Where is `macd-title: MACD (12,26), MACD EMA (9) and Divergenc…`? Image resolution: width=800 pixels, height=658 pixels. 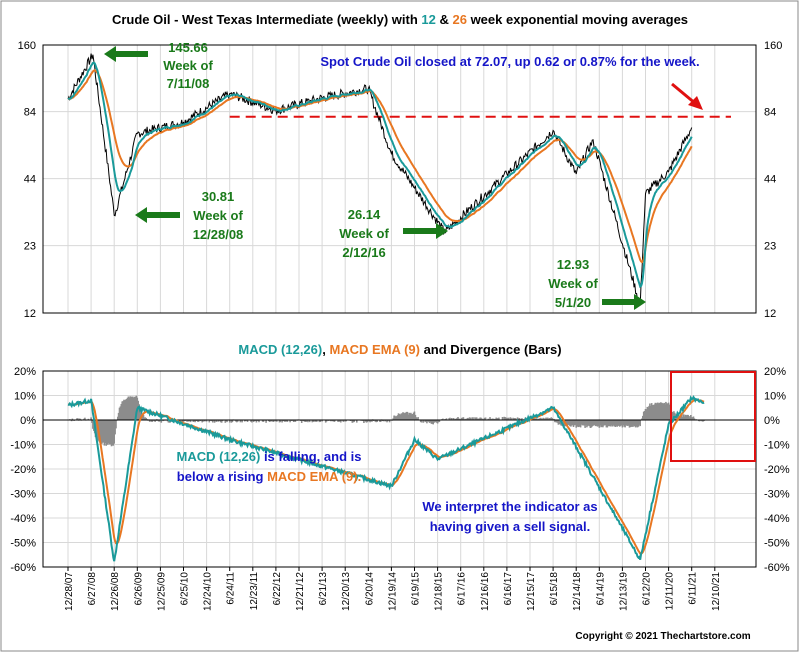
macd-title: MACD (12,26), MACD EMA (9) and Divergenc… is located at coordinates (399, 349).